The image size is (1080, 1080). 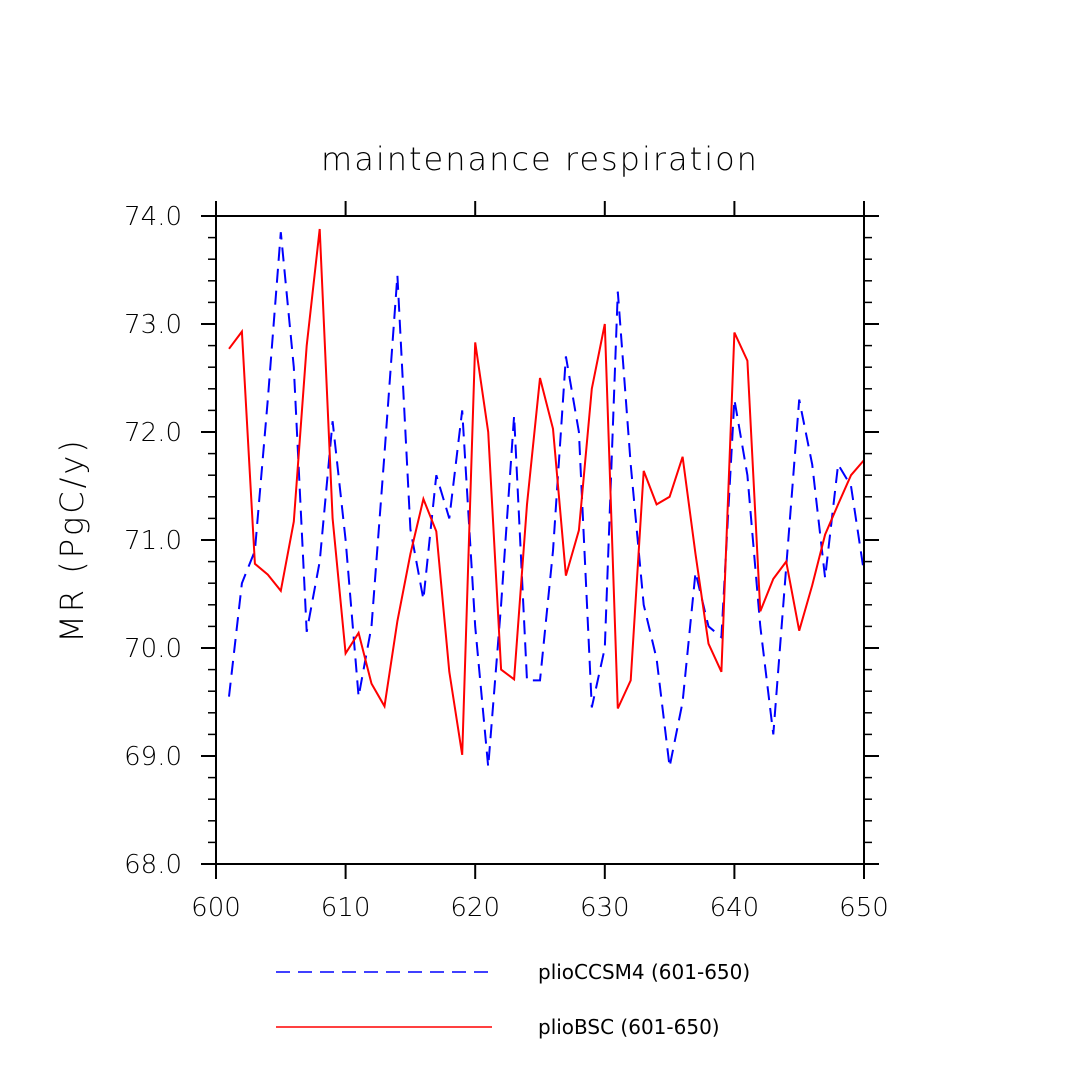 I want to click on x-tick-label: 650, so click(x=864, y=908).